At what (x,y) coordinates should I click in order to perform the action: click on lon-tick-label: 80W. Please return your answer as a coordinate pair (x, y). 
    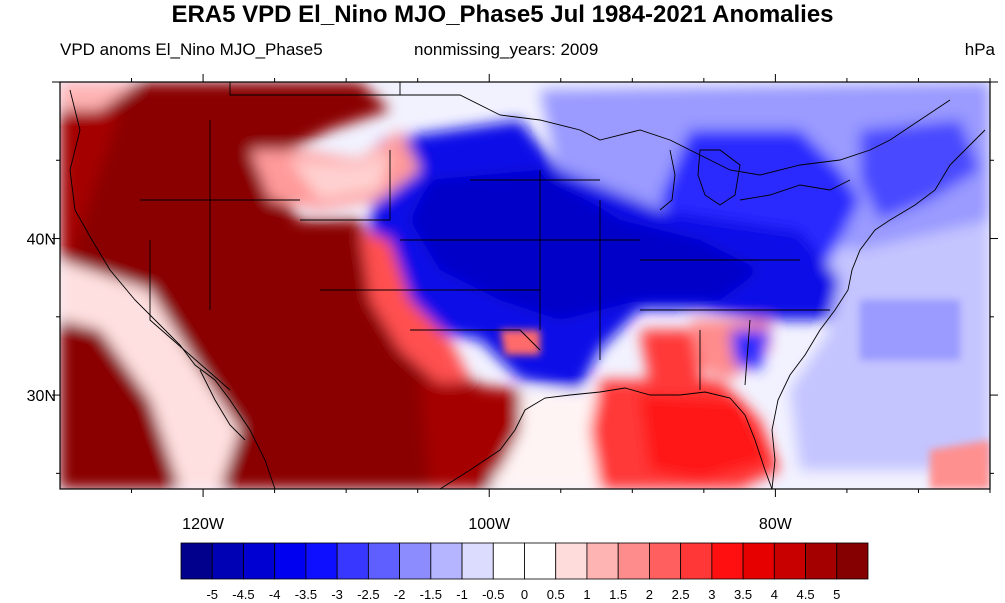
    Looking at the image, I should click on (776, 524).